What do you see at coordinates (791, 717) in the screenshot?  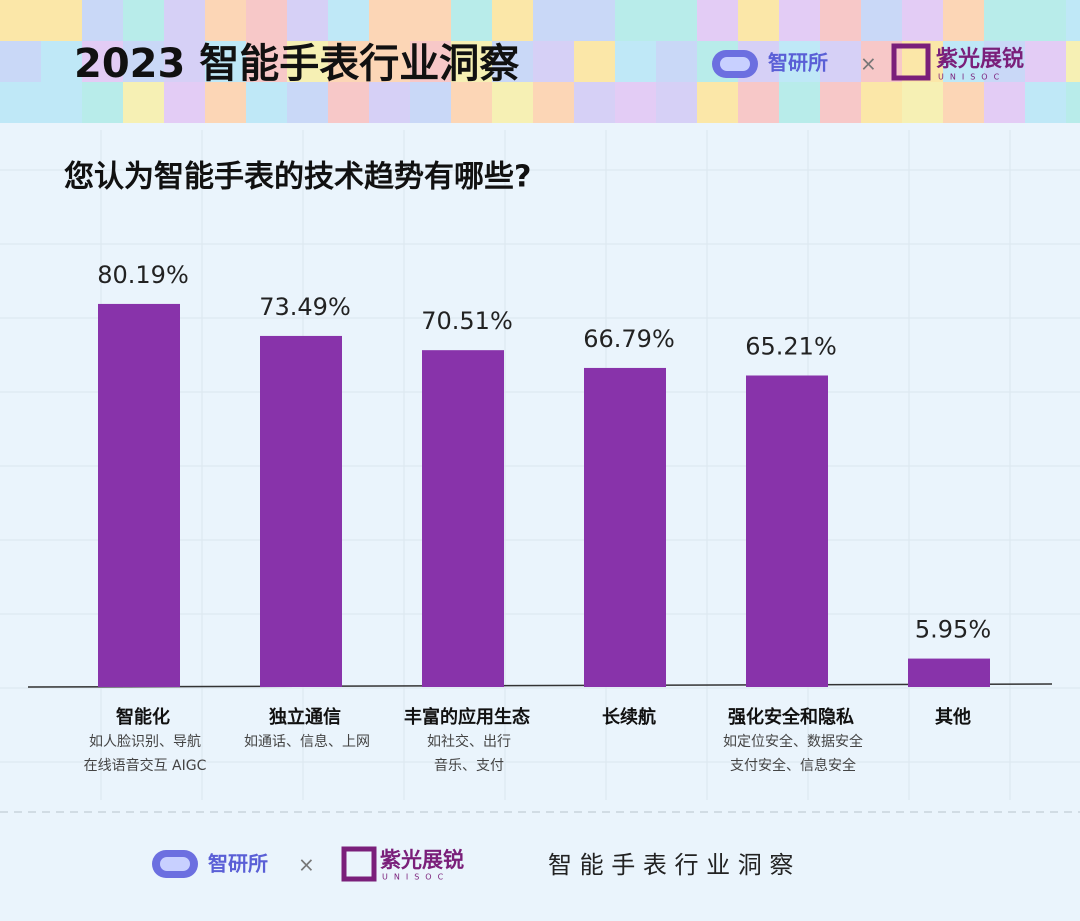 I see `category-label: 强化安全和隐私` at bounding box center [791, 717].